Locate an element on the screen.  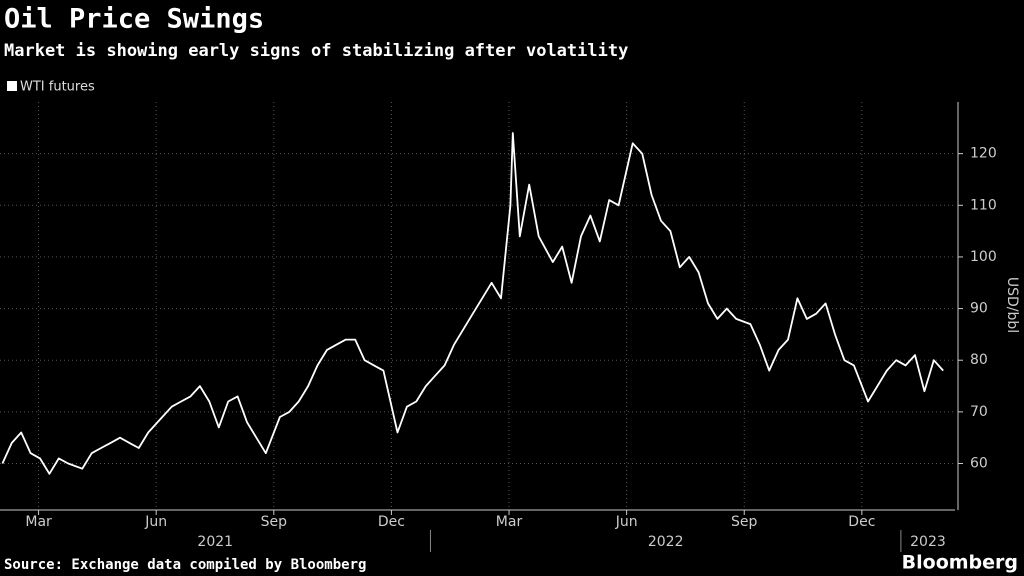
y-axis-title: USD/bbl is located at coordinates (1012, 305).